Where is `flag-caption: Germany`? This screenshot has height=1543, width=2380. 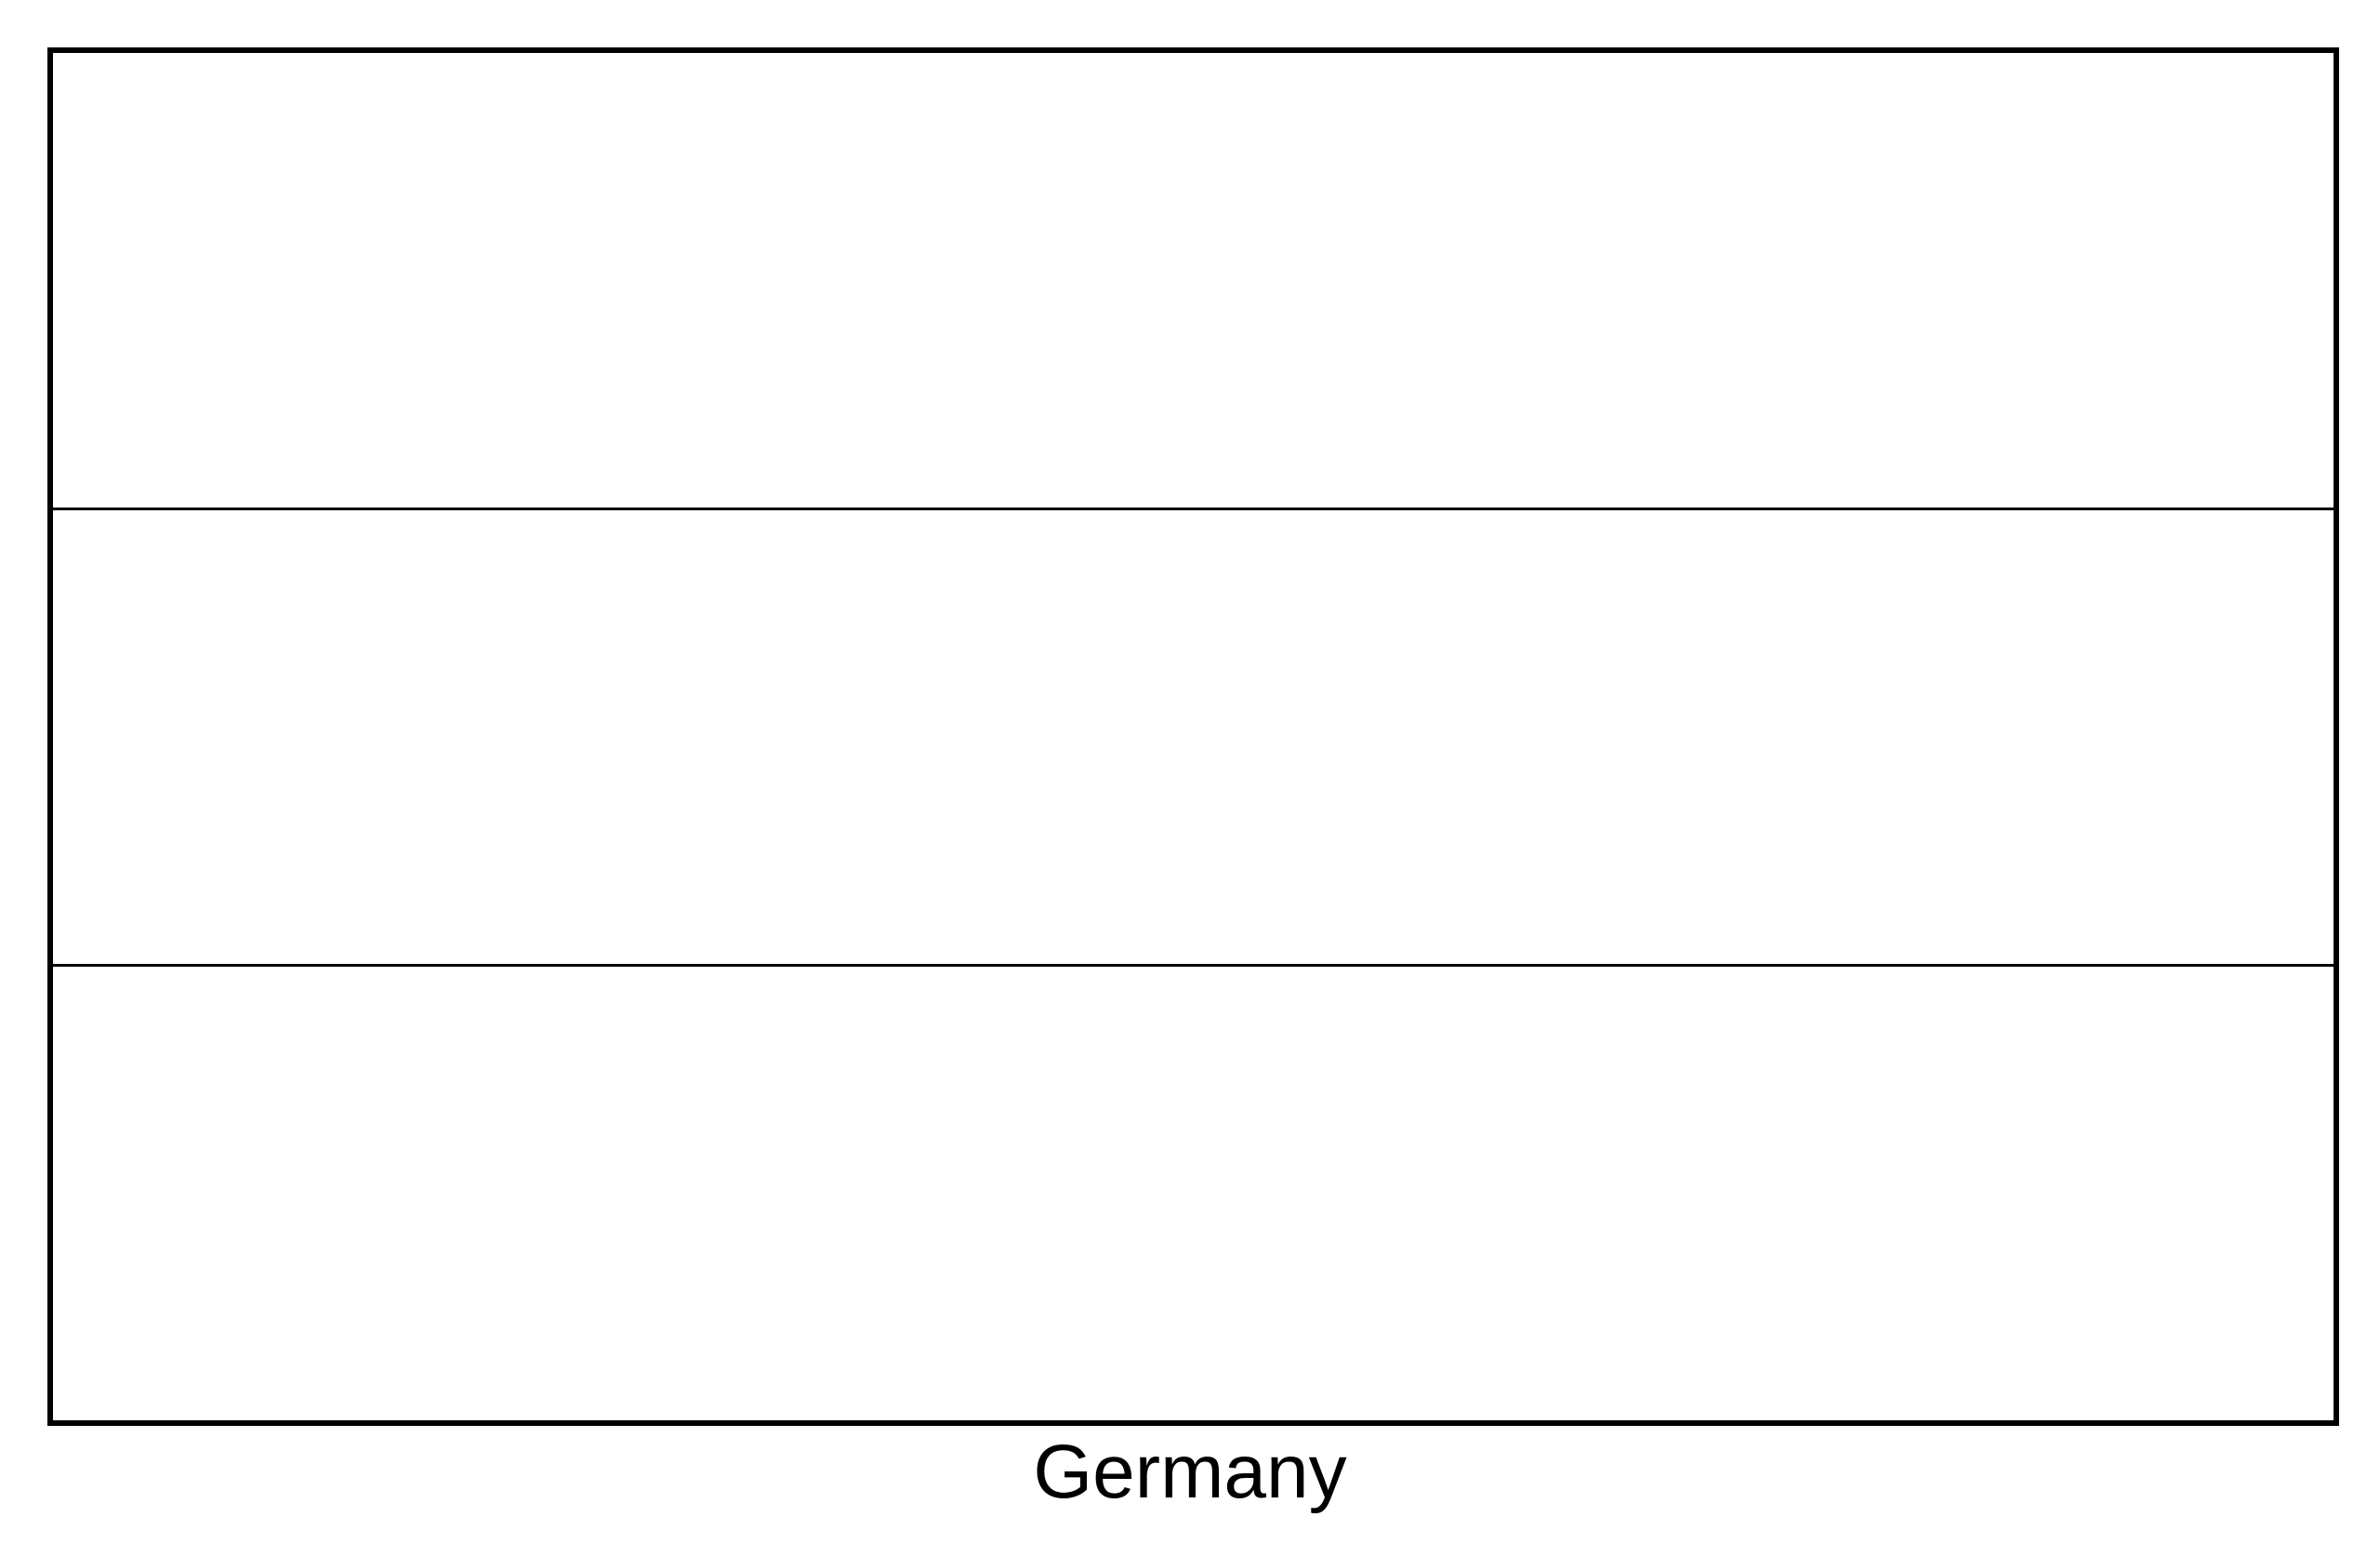 flag-caption: Germany is located at coordinates (1190, 1472).